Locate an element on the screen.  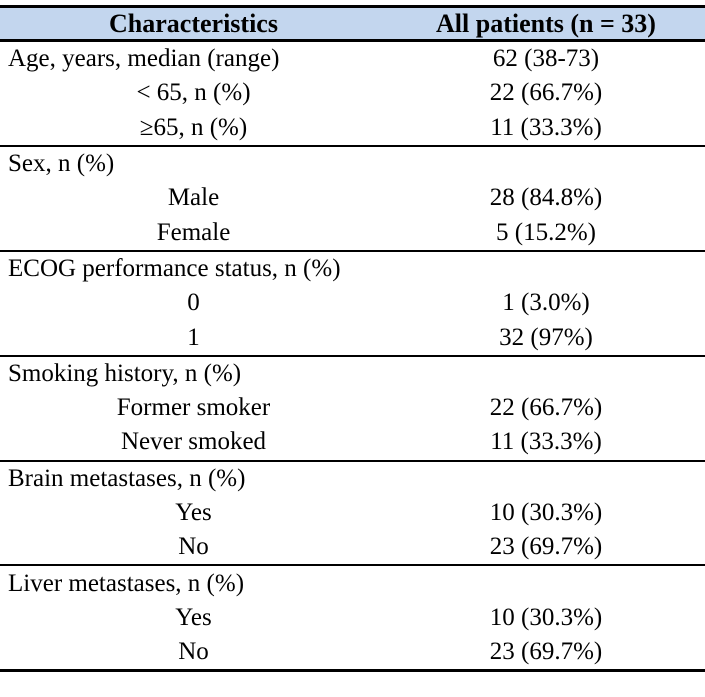
row-value: 28 (84.8%) is located at coordinates (546, 198).